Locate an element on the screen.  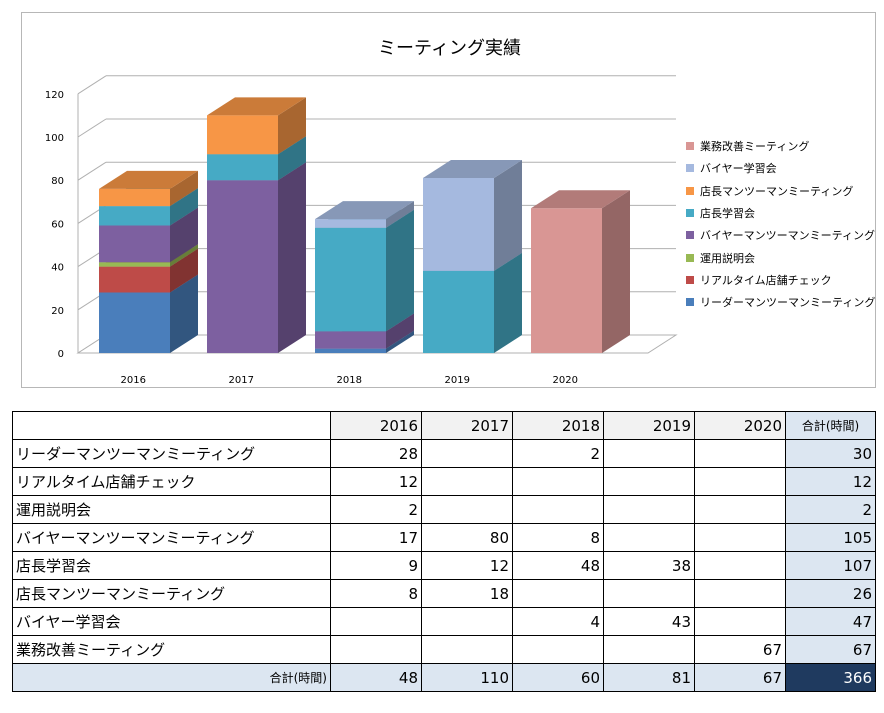
total-header: 合計(時間) is located at coordinates (830, 425).